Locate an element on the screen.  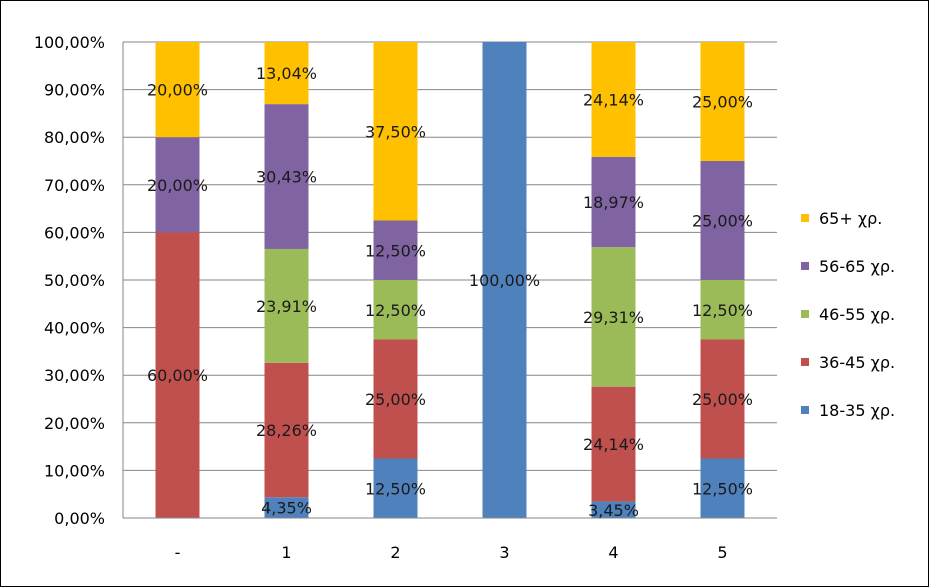
data-label: 4,35% is located at coordinates (286, 508).